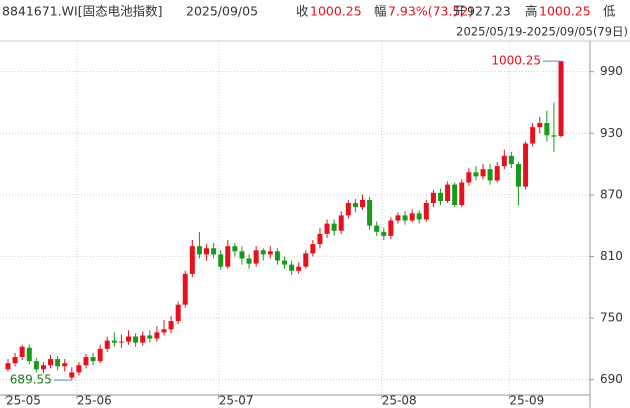 Image resolution: width=630 pixels, height=408 pixels. Describe the element at coordinates (611, 379) in the screenshot. I see `y-tick-label: 690` at that location.